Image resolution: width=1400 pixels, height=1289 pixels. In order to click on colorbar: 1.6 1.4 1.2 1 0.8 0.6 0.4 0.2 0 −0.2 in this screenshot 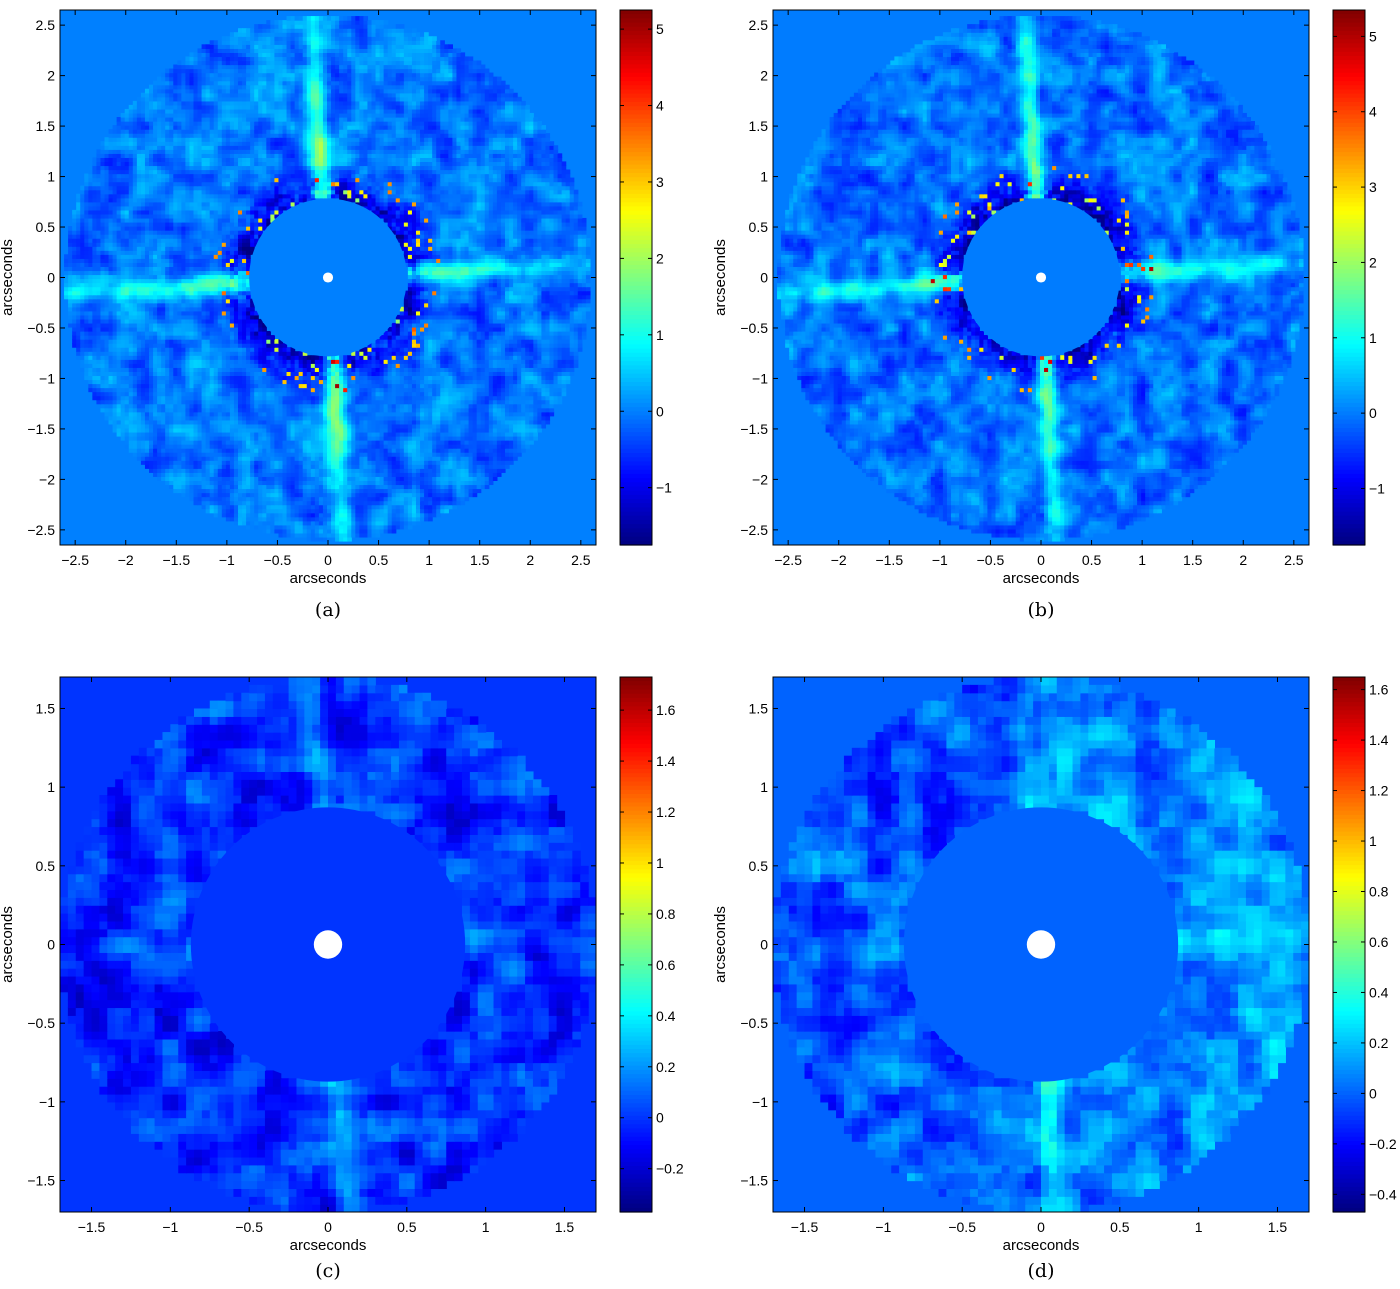, I will do `click(651, 944)`.